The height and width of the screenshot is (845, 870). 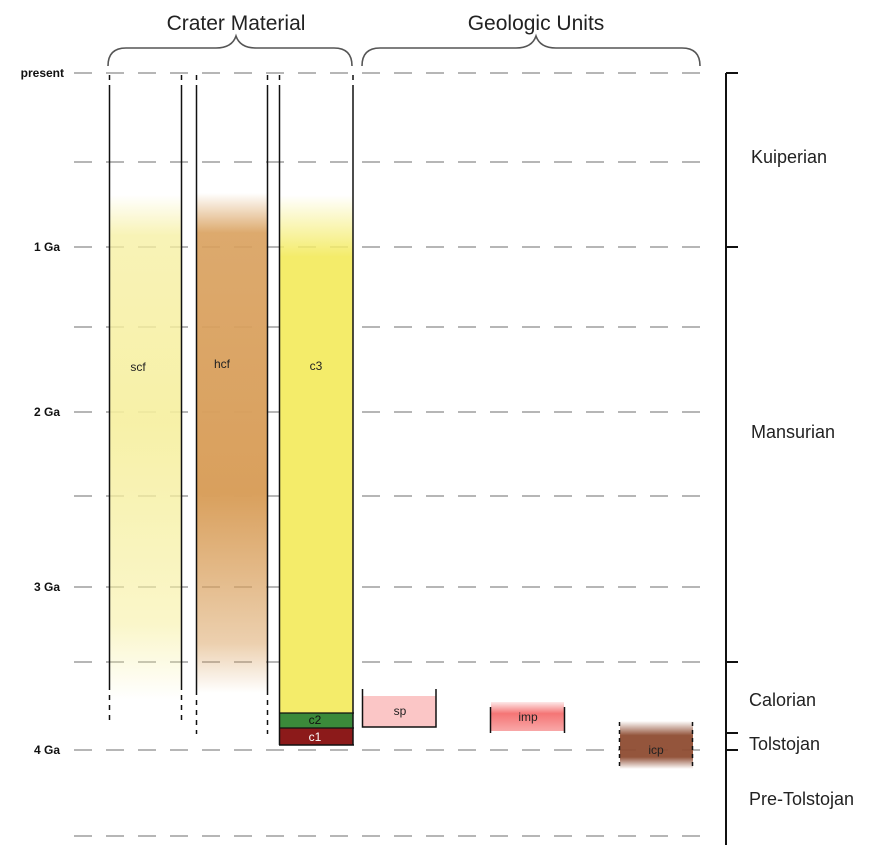 What do you see at coordinates (316, 484) in the screenshot?
I see `c3-fill` at bounding box center [316, 484].